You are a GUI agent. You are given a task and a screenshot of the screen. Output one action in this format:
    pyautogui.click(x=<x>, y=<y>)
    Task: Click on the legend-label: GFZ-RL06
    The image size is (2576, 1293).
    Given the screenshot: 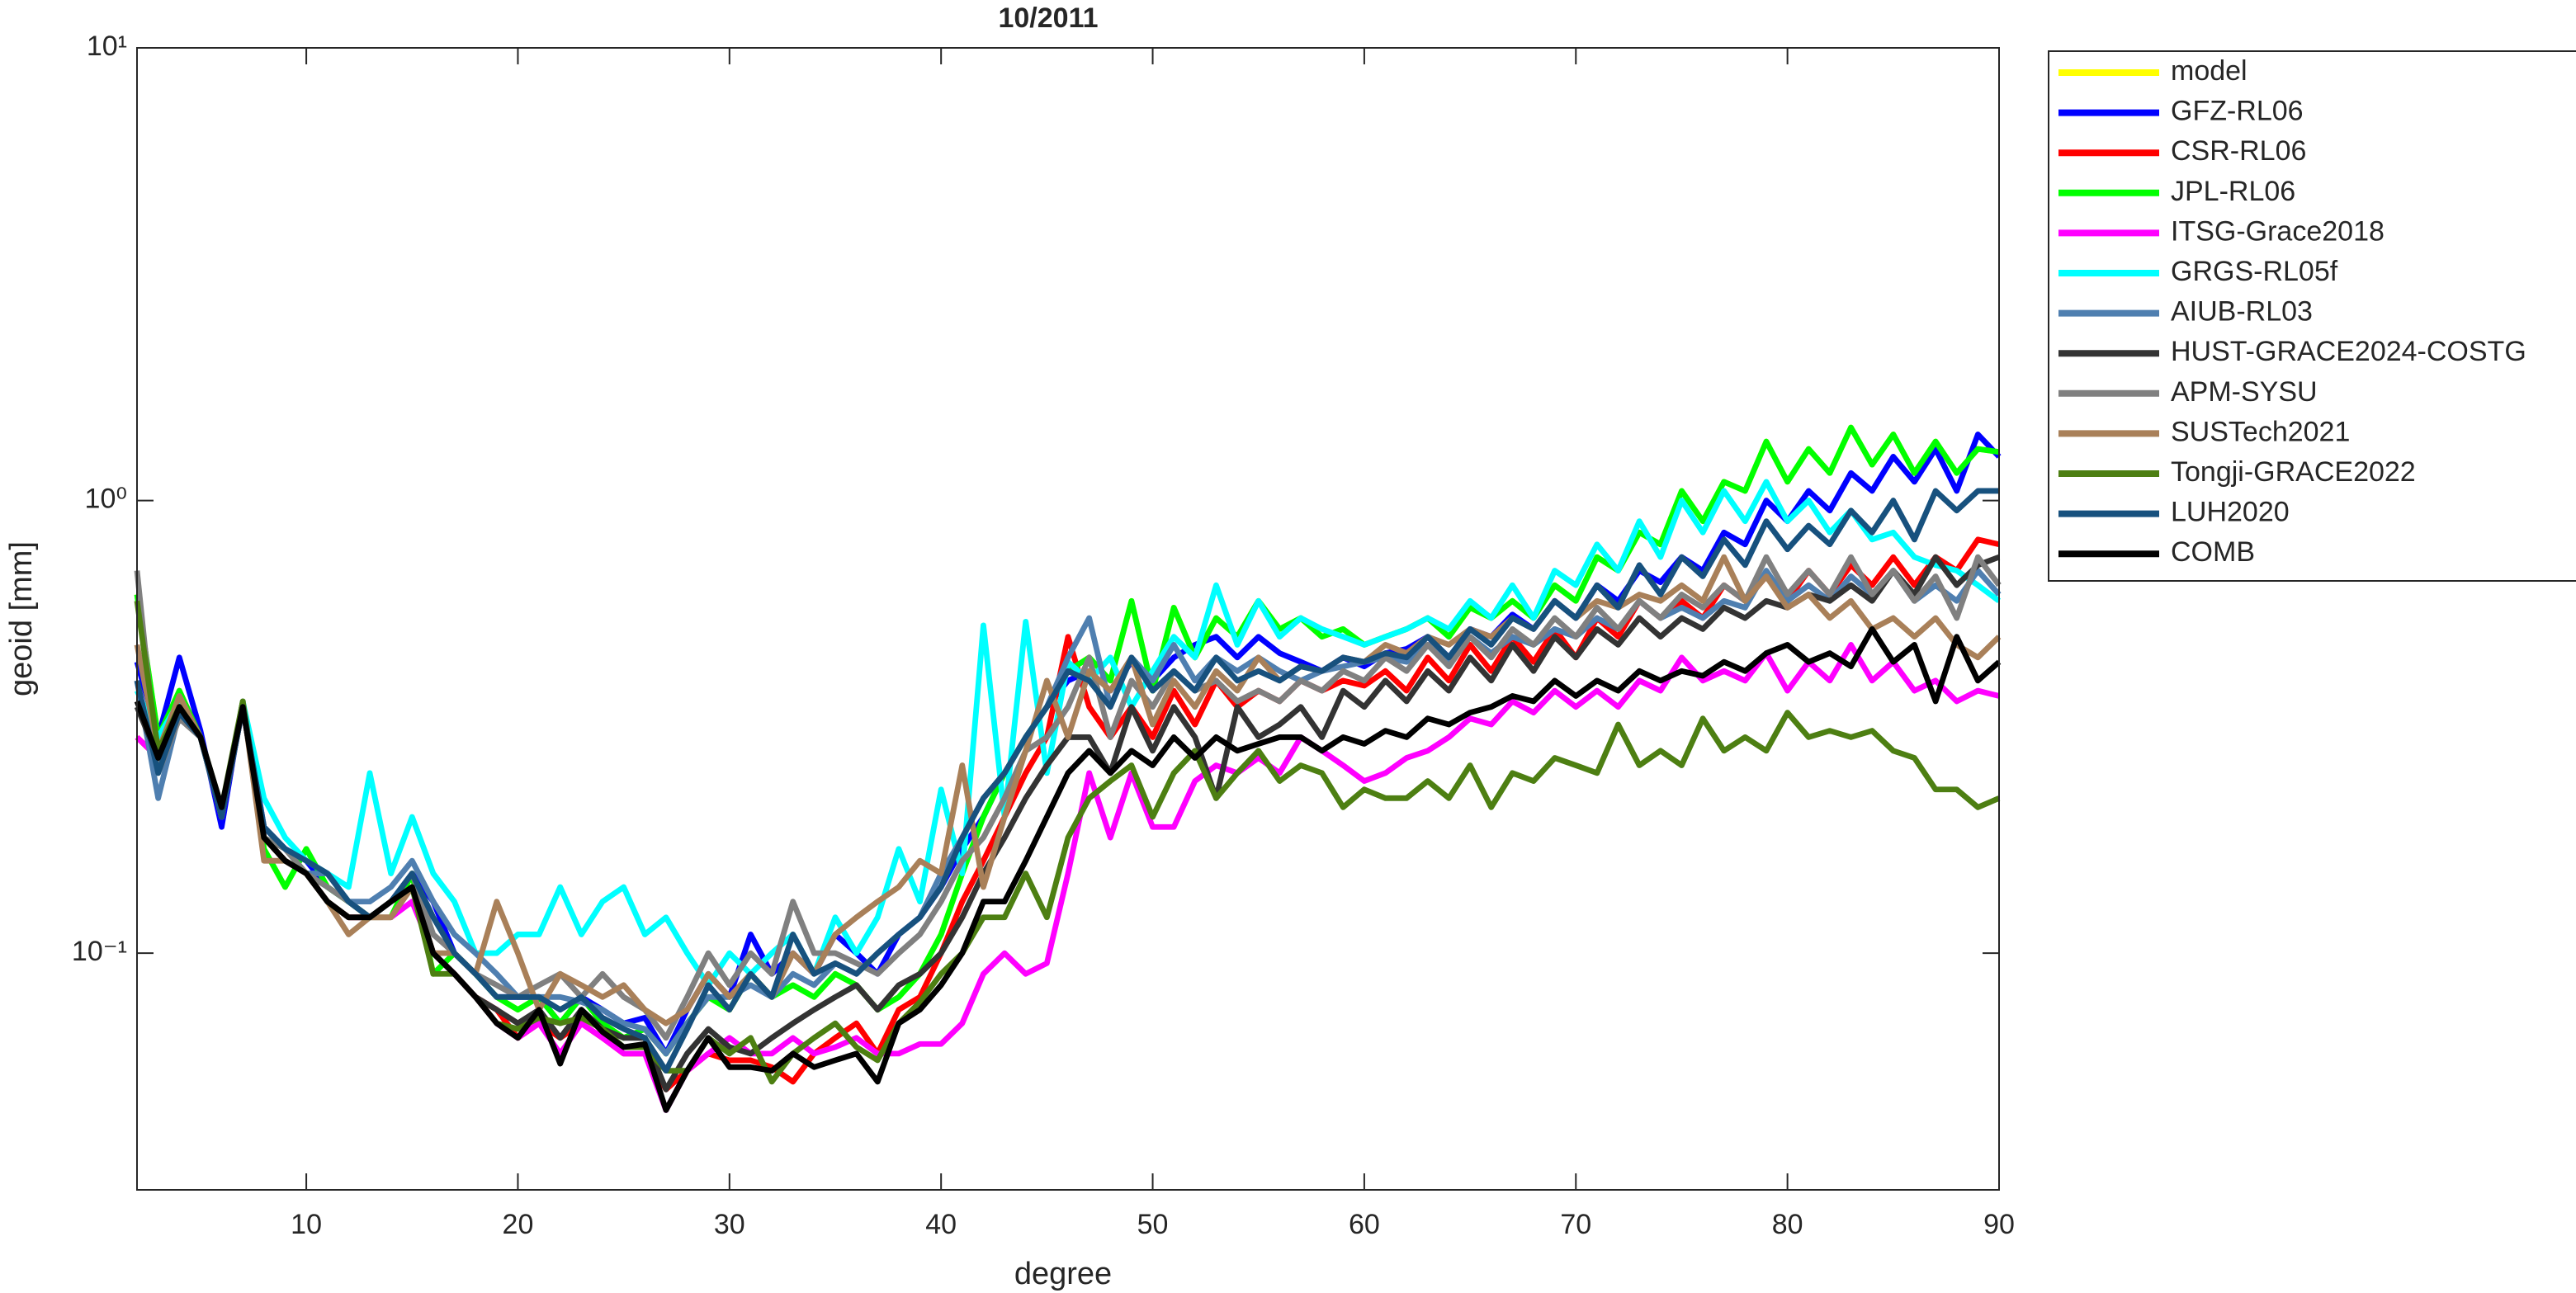 What is the action you would take?
    pyautogui.click(x=2237, y=111)
    